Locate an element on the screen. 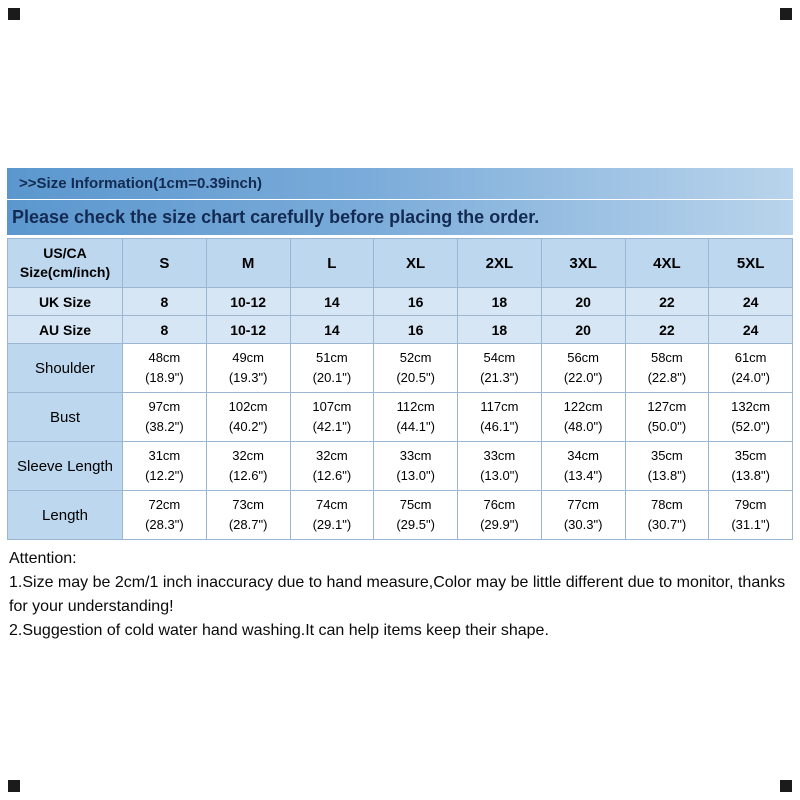 This screenshot has width=800, height=800. column-header-4xl: 4XL is located at coordinates (667, 263).